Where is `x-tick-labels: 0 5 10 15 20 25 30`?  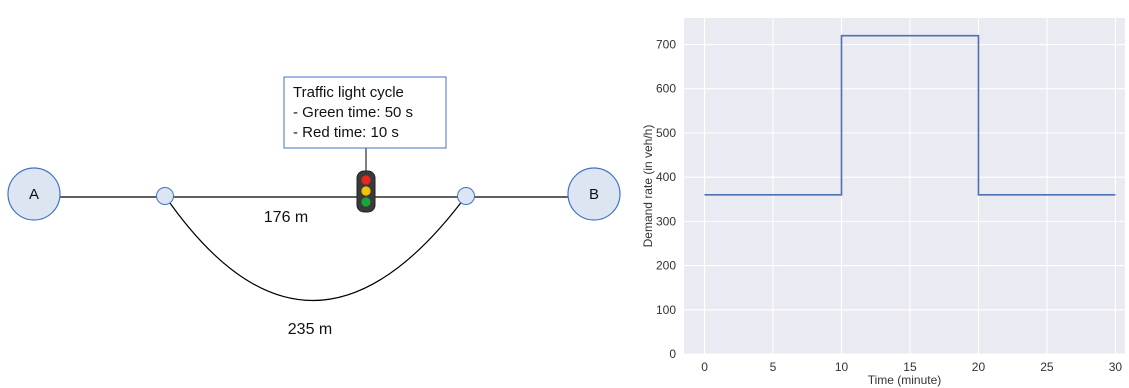 x-tick-labels: 0 5 10 15 20 25 30 is located at coordinates (911, 367).